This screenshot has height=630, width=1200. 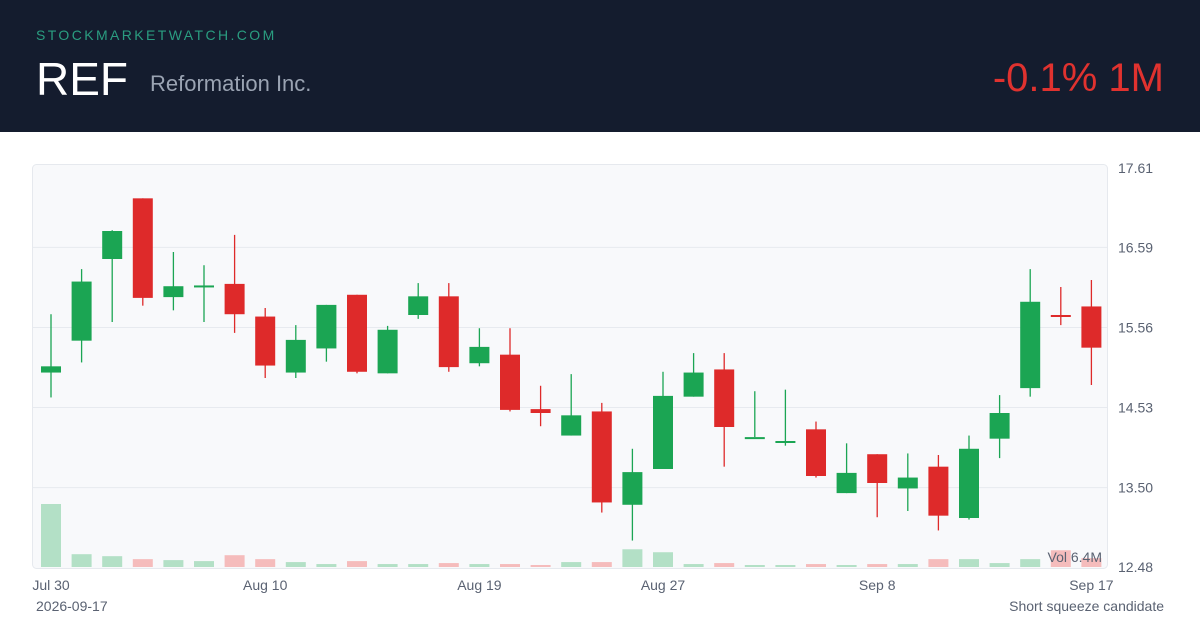 What do you see at coordinates (231, 83) in the screenshot?
I see `company-name: Reformation Inc.` at bounding box center [231, 83].